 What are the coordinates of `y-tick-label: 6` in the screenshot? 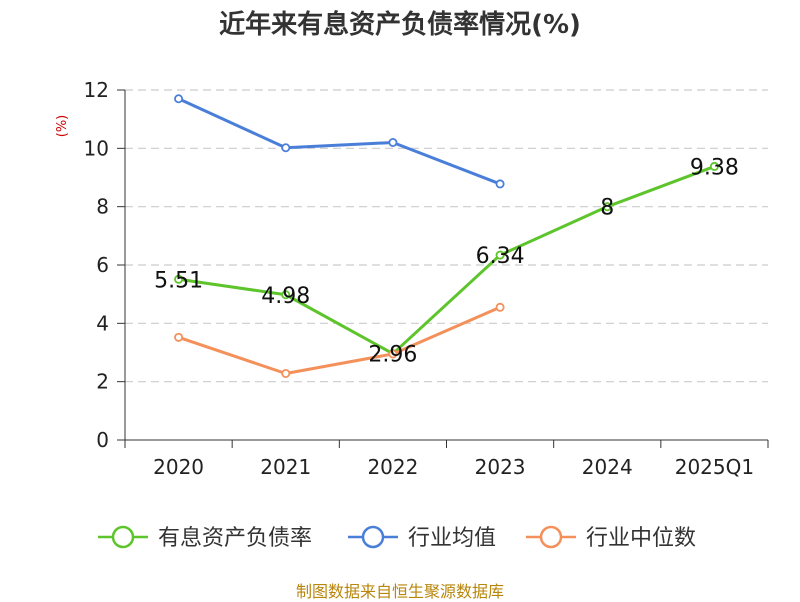 It's located at (102, 265).